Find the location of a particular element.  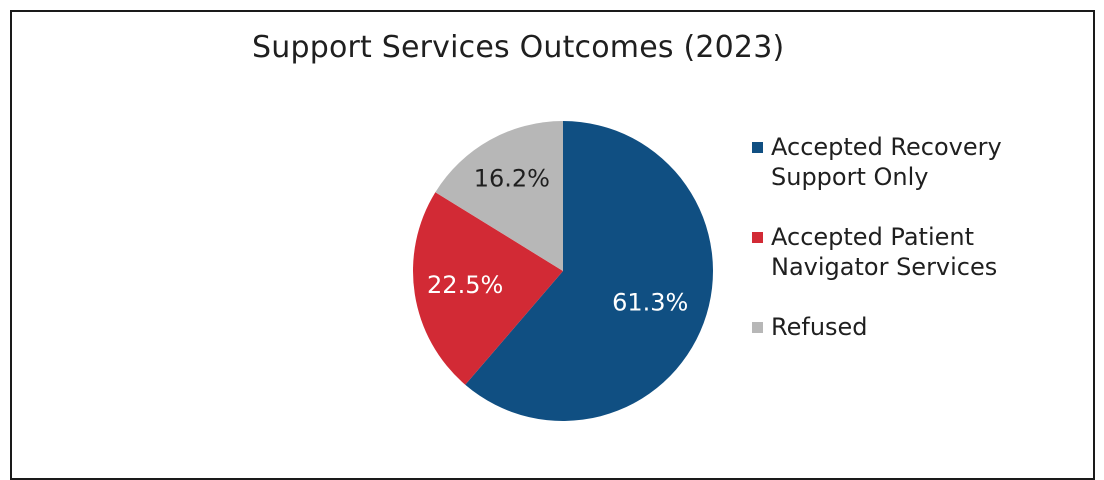

legend-label: Accepted Recovery Support Only is located at coordinates (886, 162).